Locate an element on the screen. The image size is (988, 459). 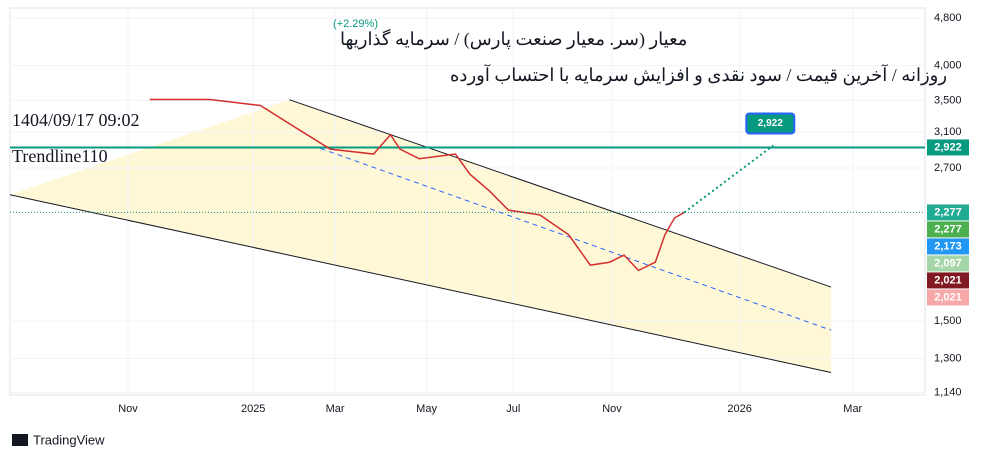
y-tick-label: 4,000 is located at coordinates (948, 66).